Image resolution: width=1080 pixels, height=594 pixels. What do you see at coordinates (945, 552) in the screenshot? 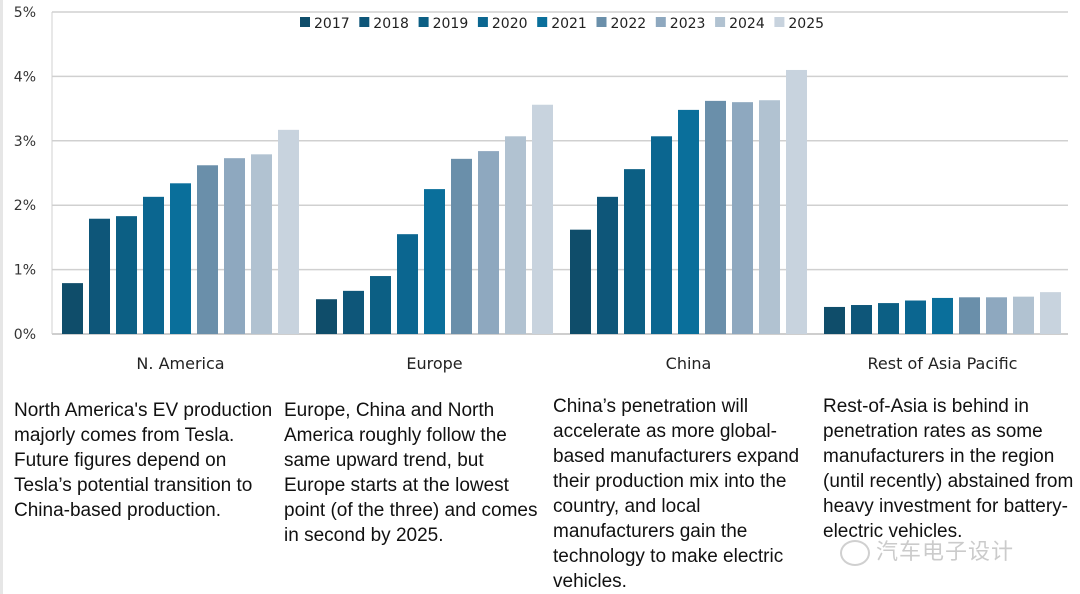
I see `watermark-text: 汽车电子设计` at bounding box center [945, 552].